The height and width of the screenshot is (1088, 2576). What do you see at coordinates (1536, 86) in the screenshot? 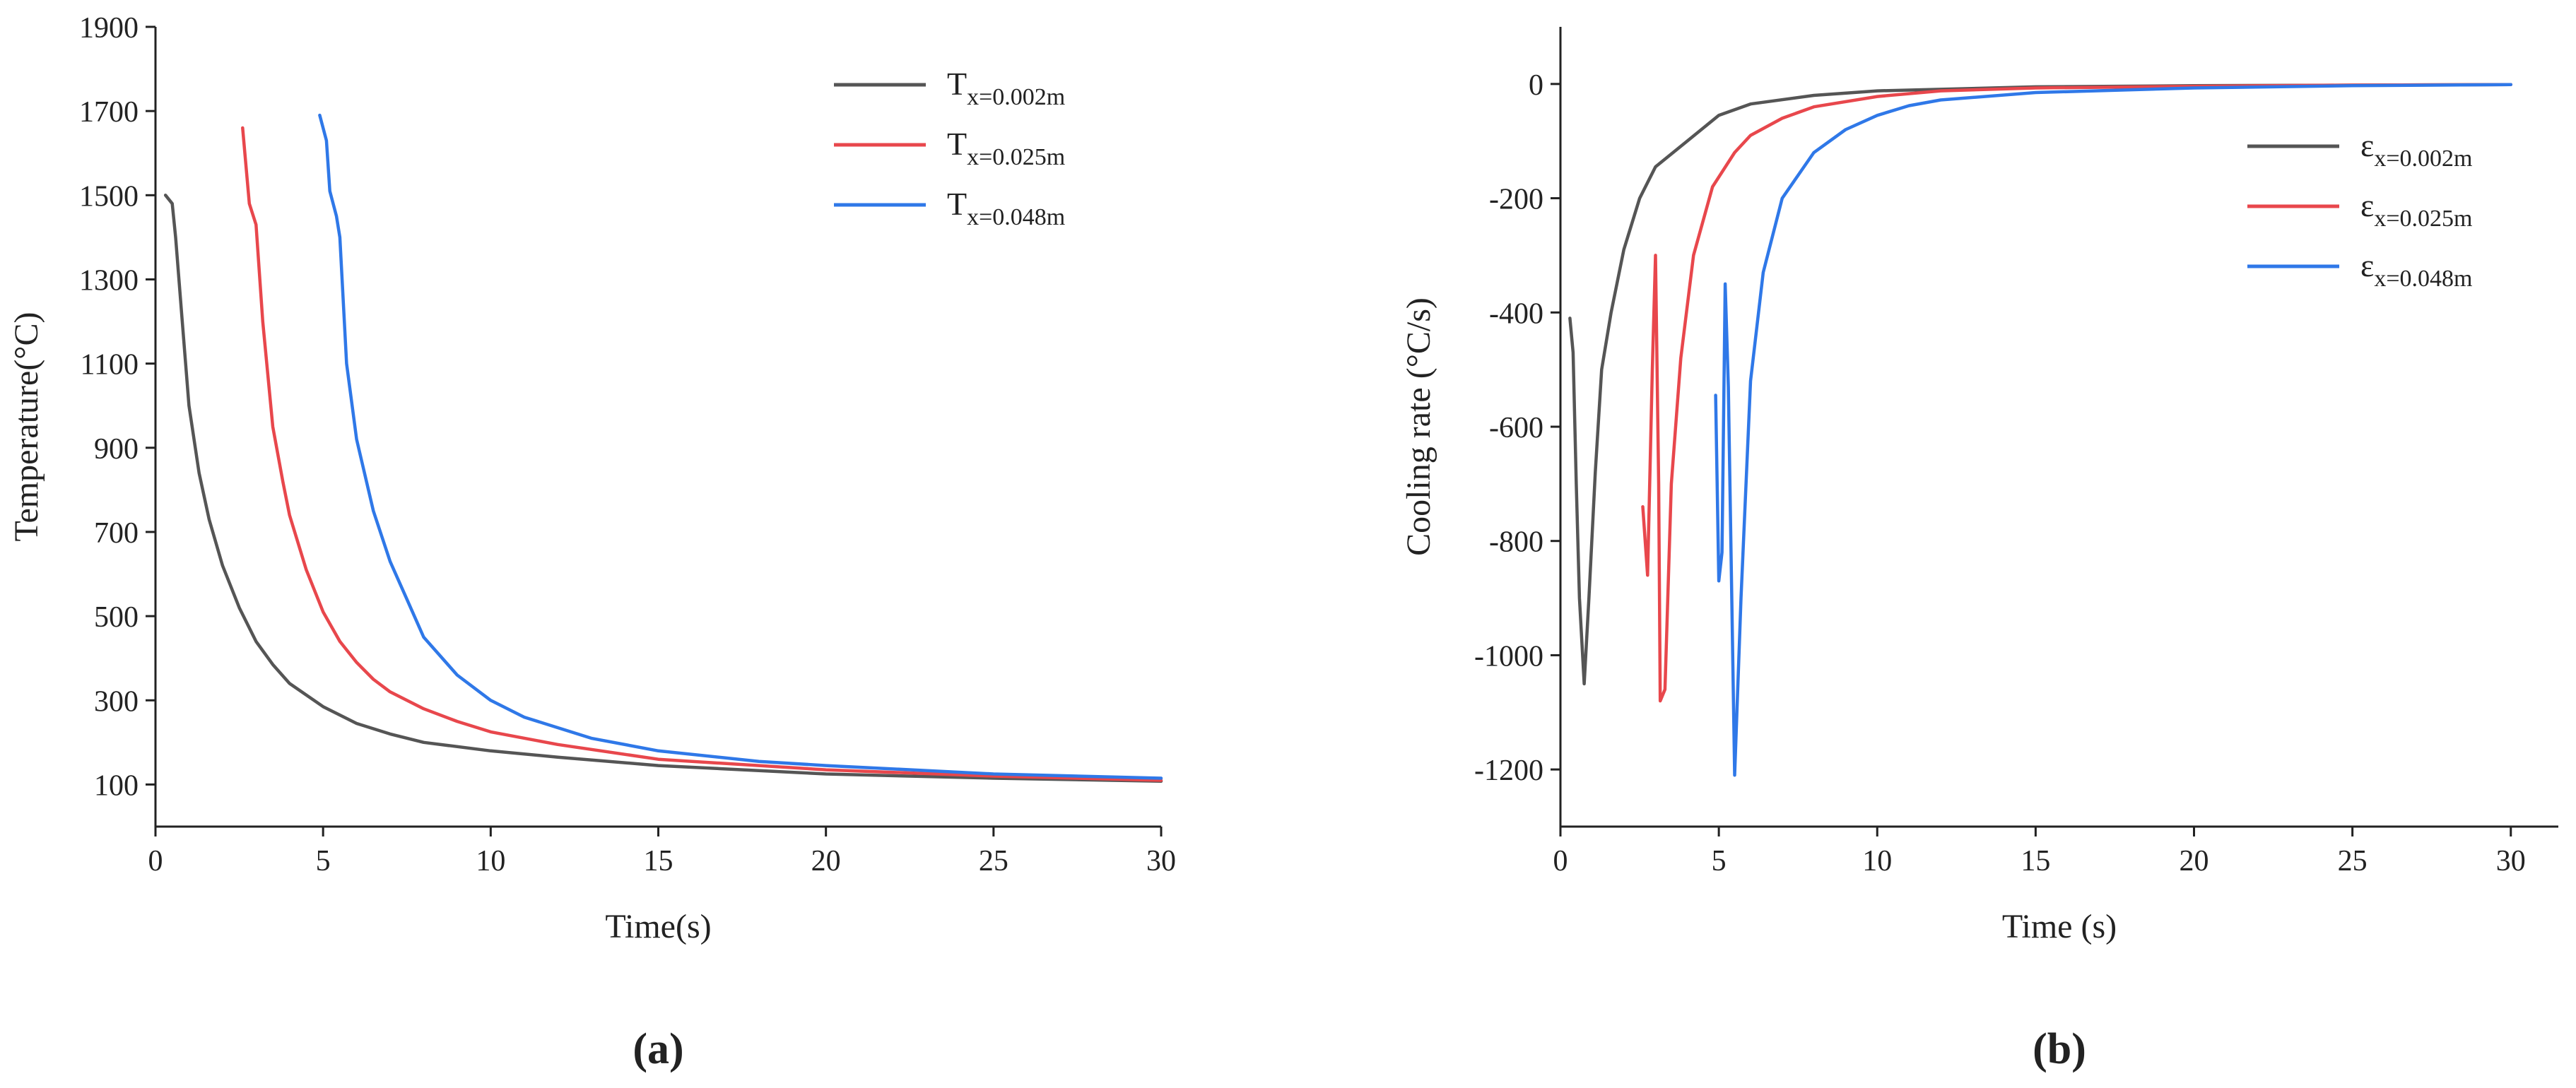
I see `y-tick-label: 0` at bounding box center [1536, 86].